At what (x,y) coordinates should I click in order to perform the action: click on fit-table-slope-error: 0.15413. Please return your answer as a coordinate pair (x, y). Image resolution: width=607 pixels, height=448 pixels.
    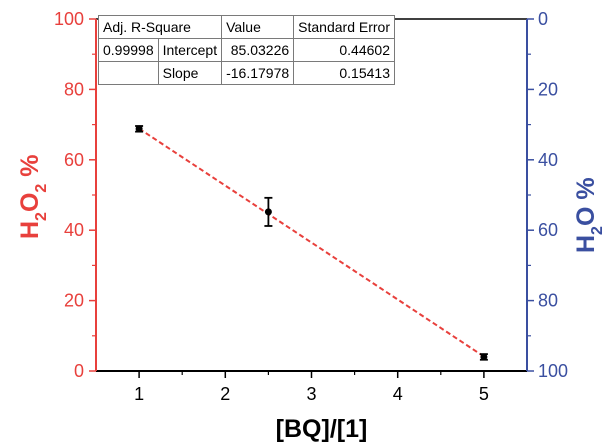
    Looking at the image, I should click on (344, 73).